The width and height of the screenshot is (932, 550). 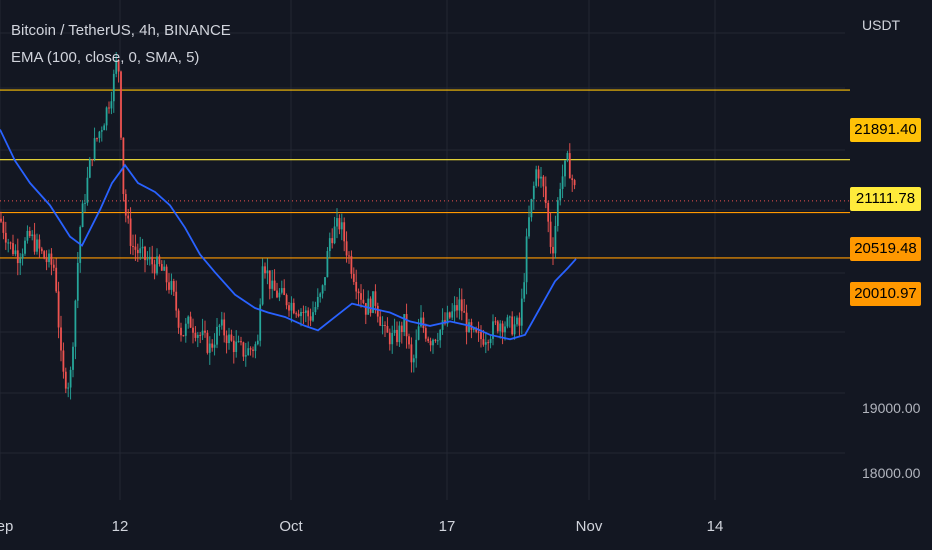 What do you see at coordinates (885, 199) in the screenshot?
I see `level-price-tag: 21111.78` at bounding box center [885, 199].